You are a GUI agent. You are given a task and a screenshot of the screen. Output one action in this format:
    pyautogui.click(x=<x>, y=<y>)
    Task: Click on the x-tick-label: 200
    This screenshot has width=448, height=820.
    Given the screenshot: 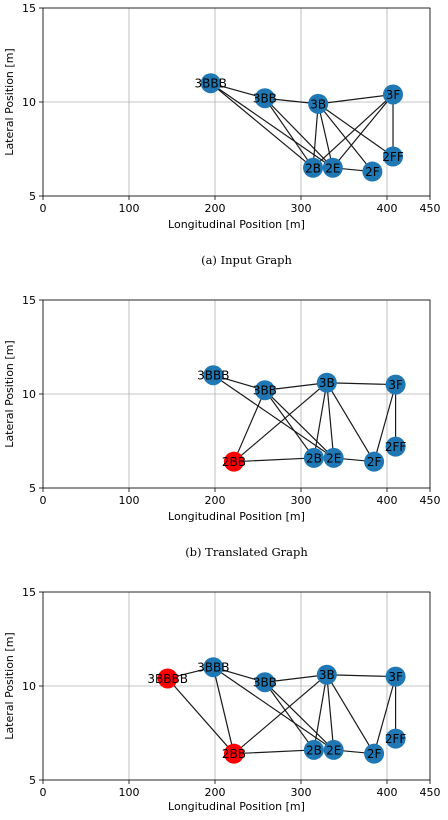 What is the action you would take?
    pyautogui.click(x=215, y=792)
    